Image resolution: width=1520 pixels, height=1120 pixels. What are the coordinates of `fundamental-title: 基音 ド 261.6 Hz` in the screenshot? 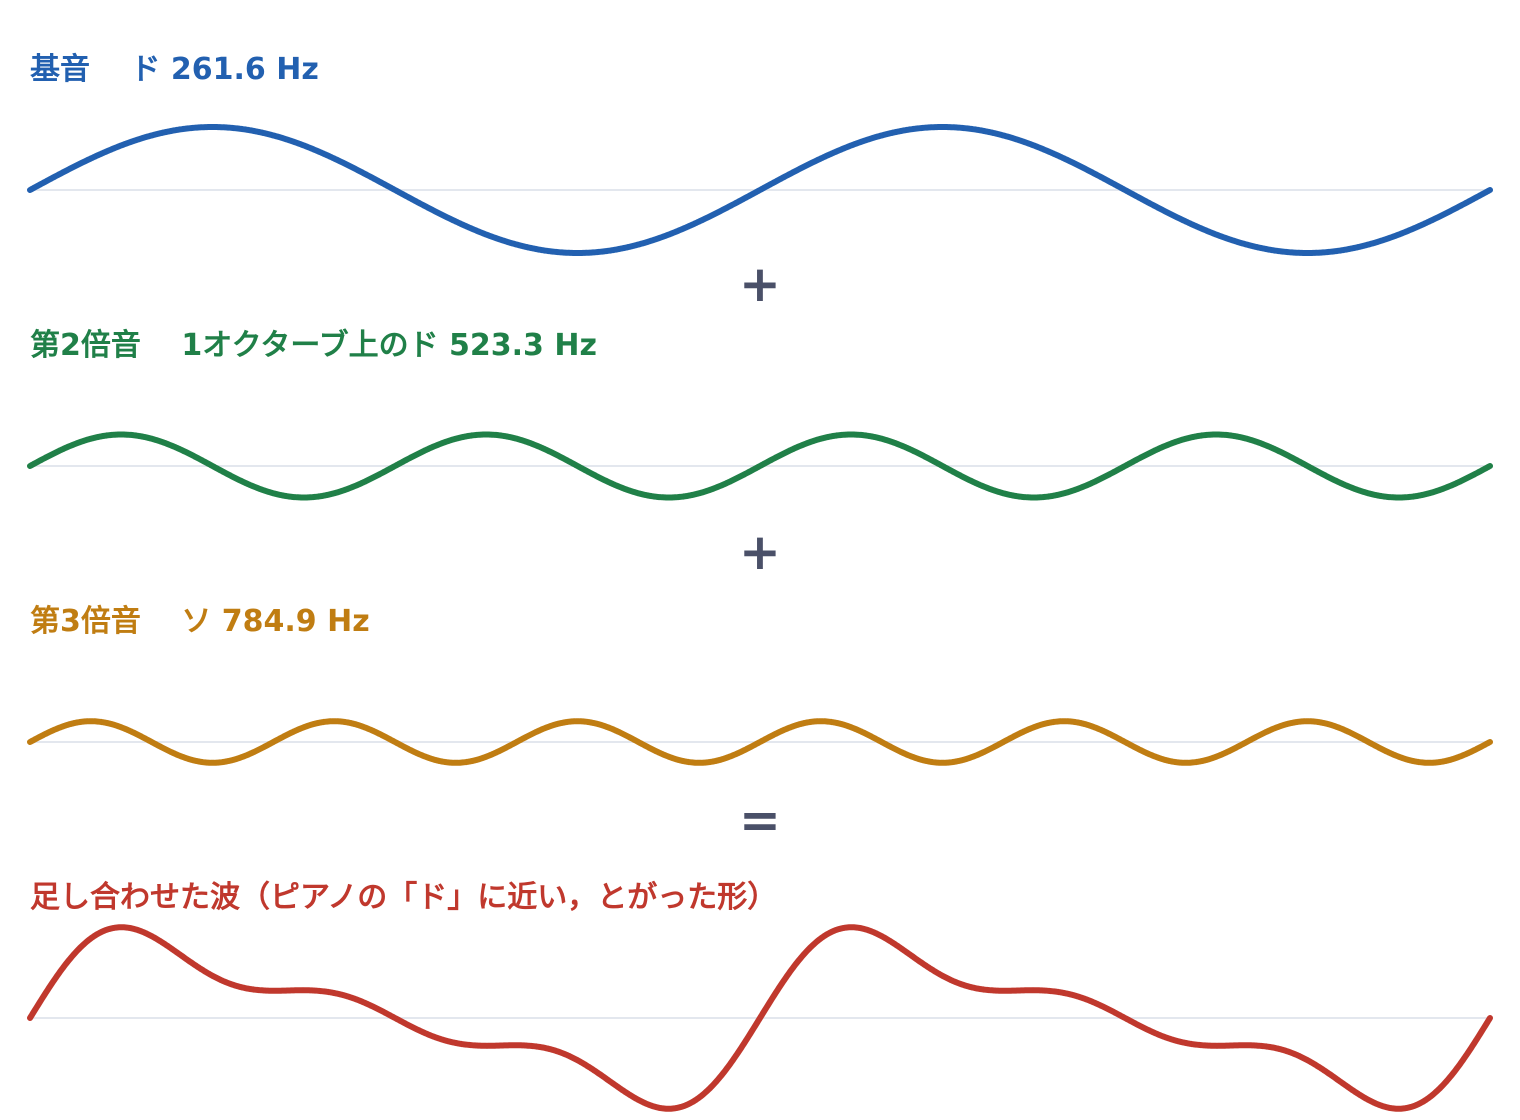 It's located at (174, 69).